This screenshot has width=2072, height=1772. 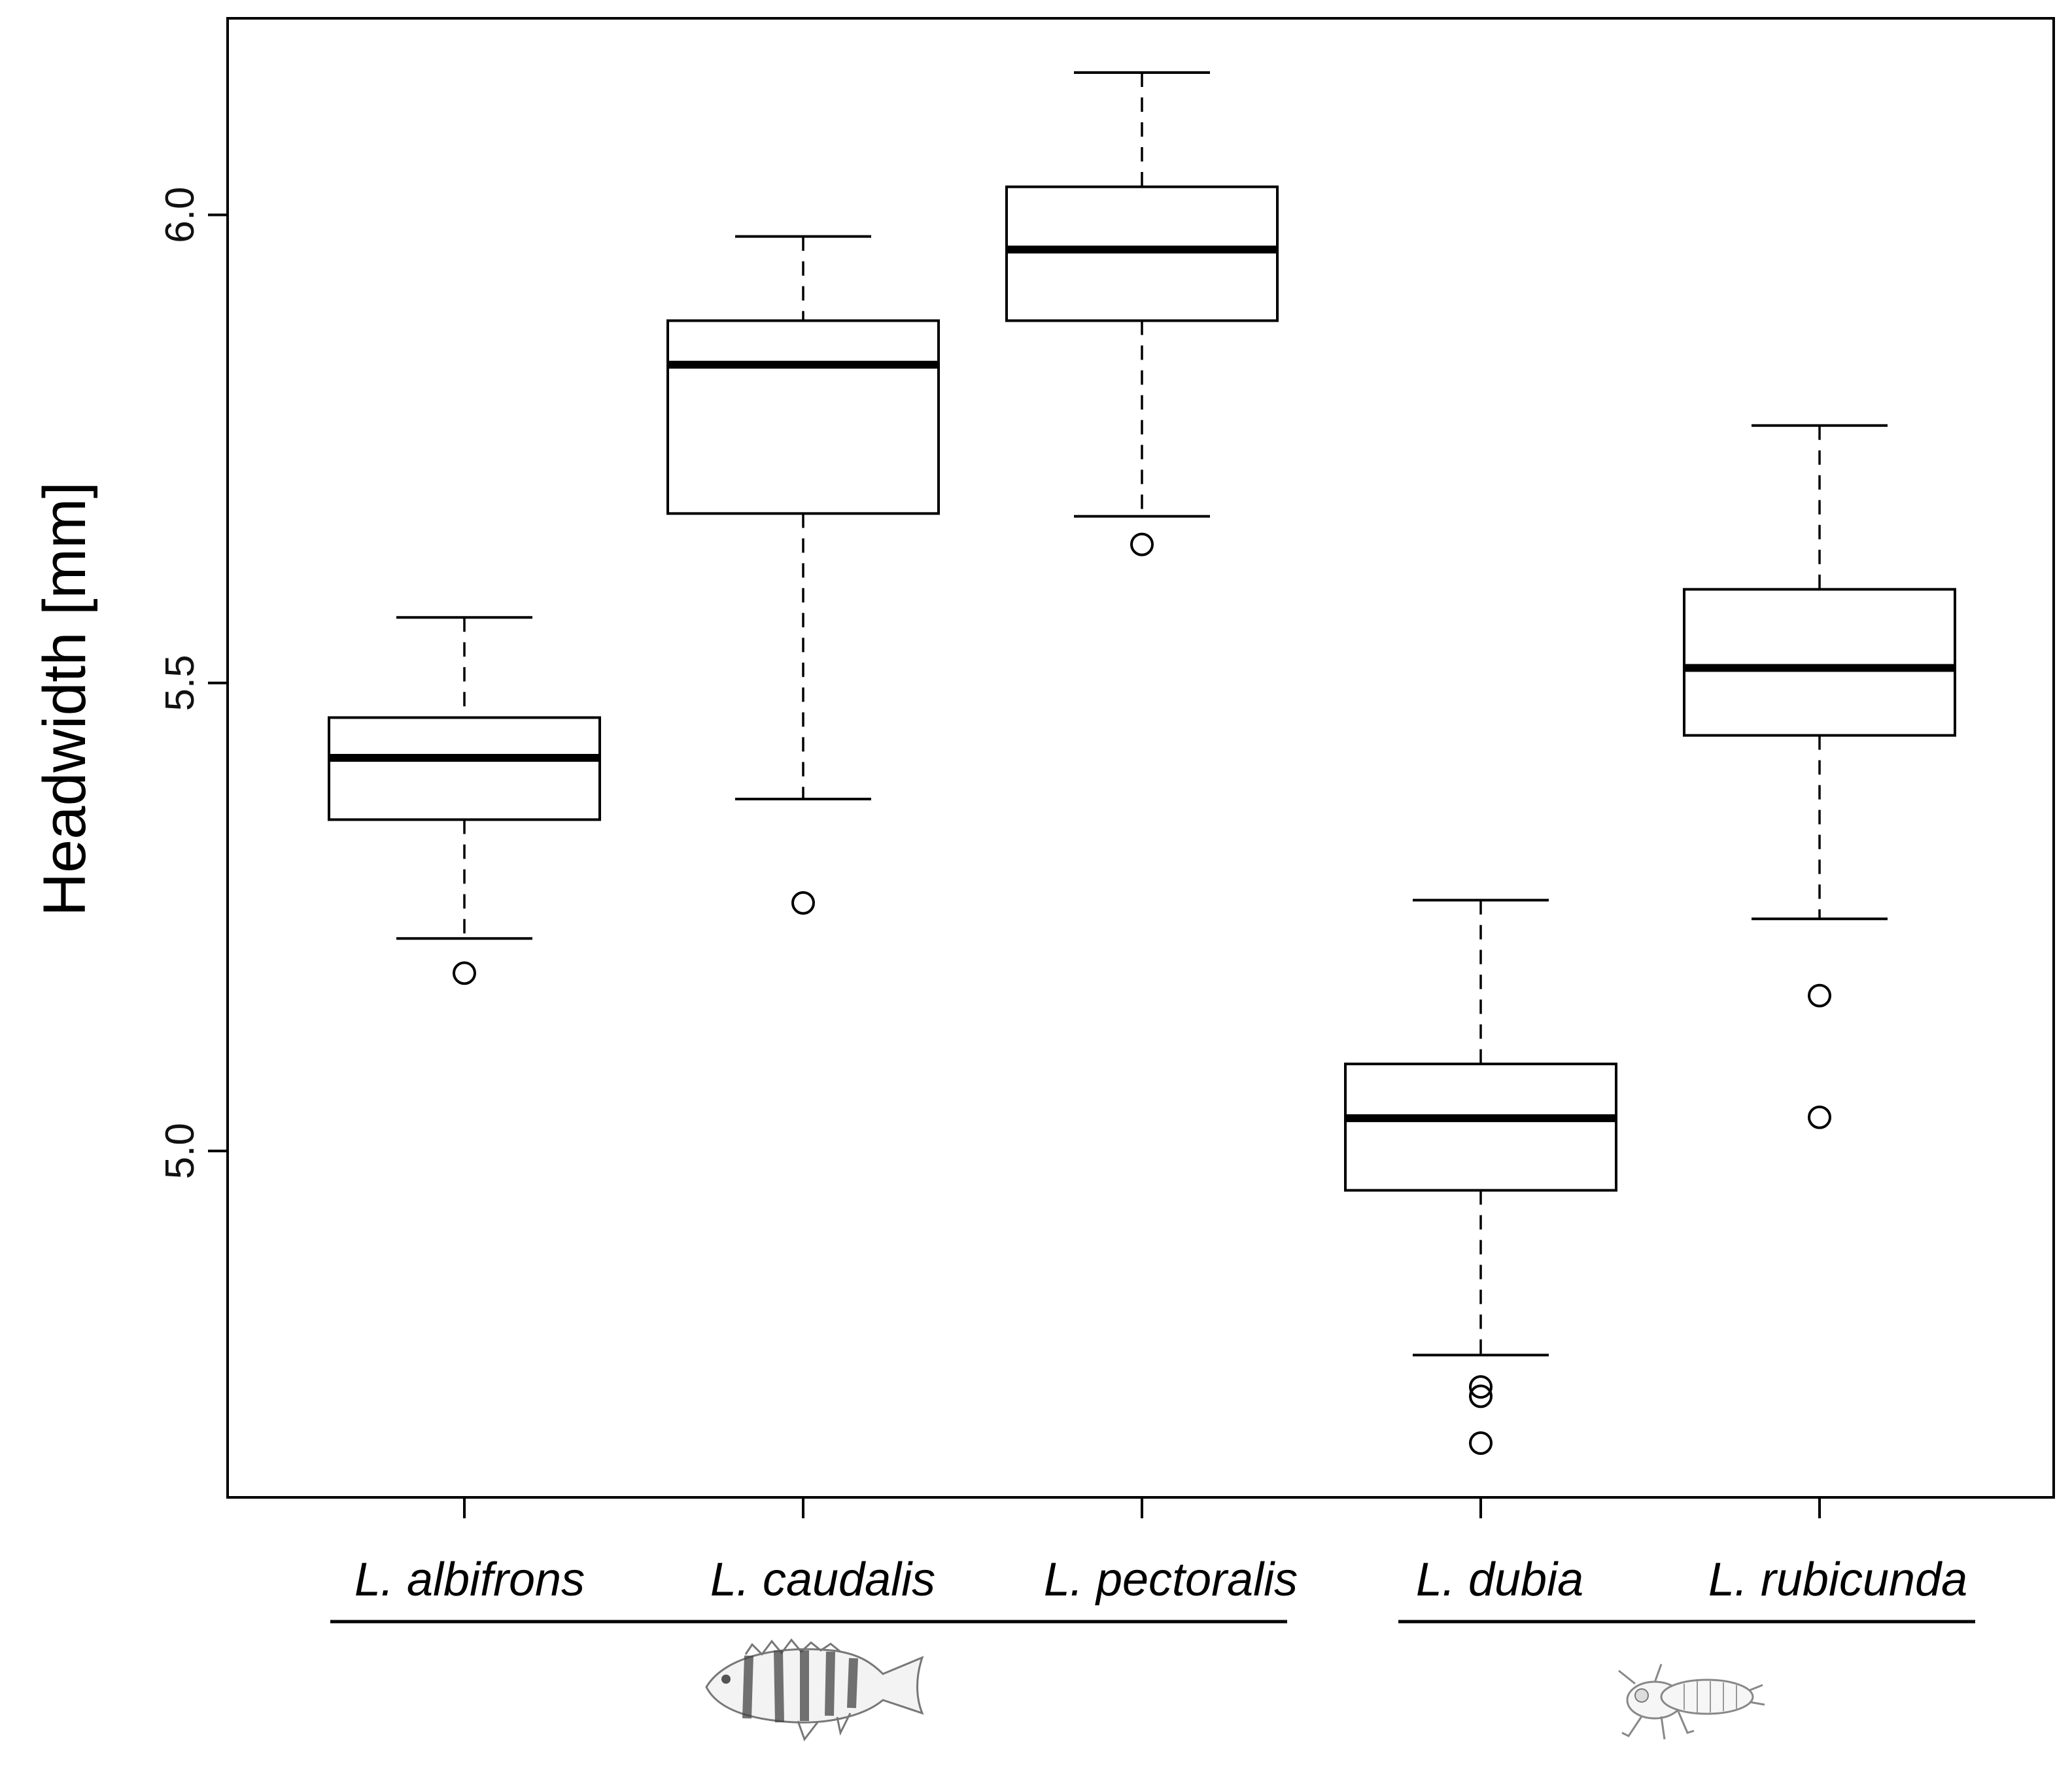 I want to click on x-category-label: L. dubia, so click(x=1500, y=1580).